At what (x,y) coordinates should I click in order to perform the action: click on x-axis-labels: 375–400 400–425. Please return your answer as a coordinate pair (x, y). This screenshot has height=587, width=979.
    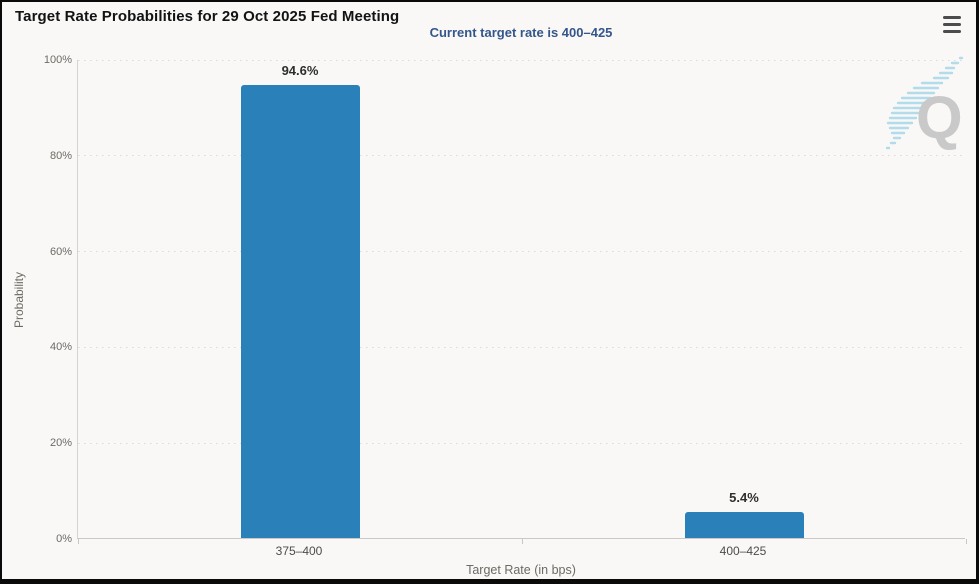
    Looking at the image, I should click on (521, 552).